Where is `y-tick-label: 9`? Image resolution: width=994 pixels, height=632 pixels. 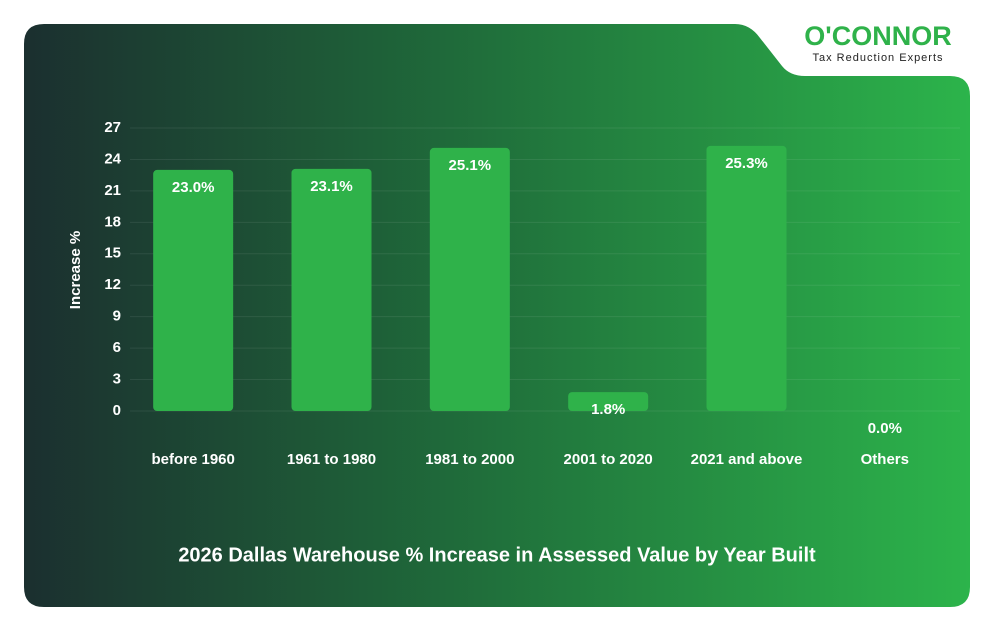
y-tick-label: 9 is located at coordinates (117, 316).